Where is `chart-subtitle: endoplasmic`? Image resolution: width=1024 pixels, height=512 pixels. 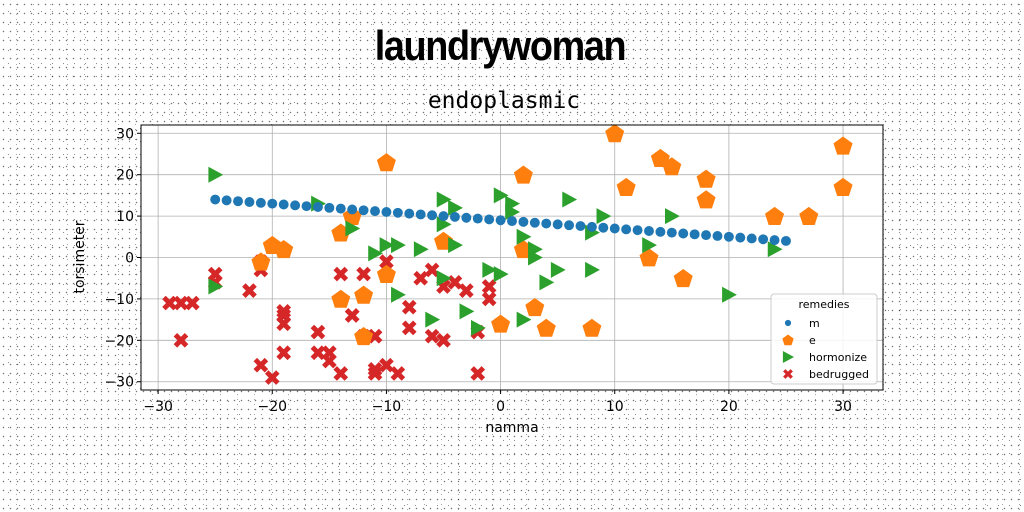 chart-subtitle: endoplasmic is located at coordinates (504, 101).